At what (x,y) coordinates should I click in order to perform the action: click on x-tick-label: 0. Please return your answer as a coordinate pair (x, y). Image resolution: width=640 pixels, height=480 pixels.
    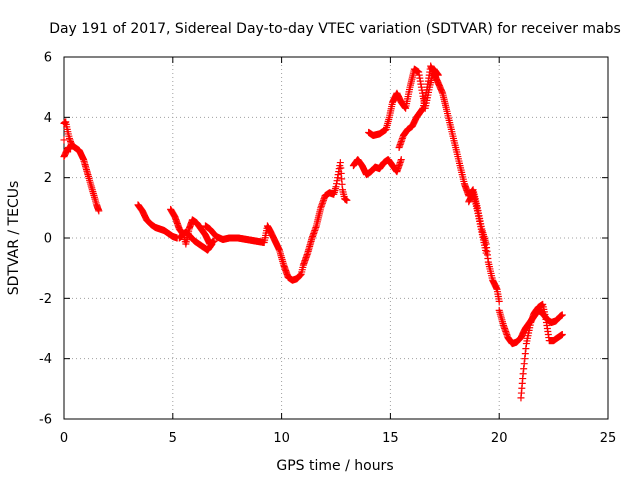
    Looking at the image, I should click on (64, 438).